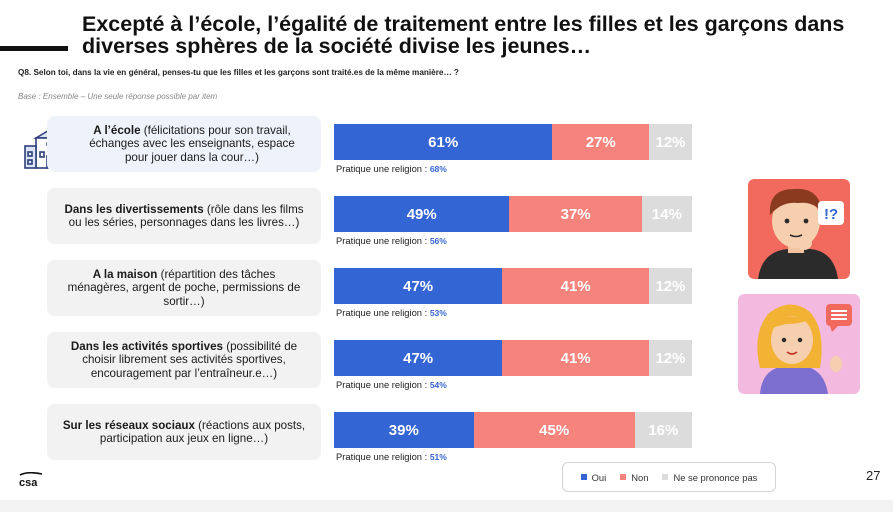  I want to click on religion-note-4: Pratique une religion : 51%, so click(391, 456).